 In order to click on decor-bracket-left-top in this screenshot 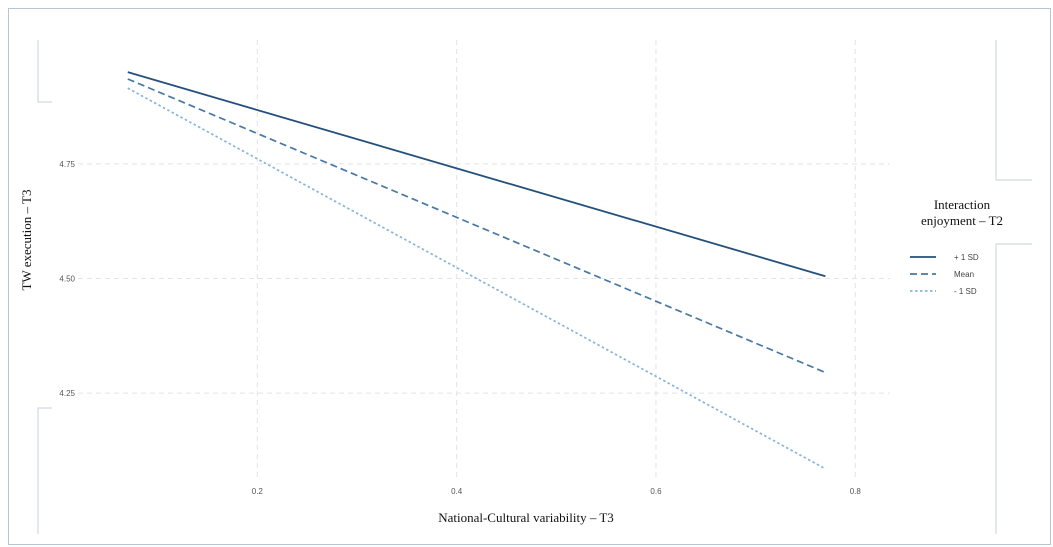, I will do `click(44, 71)`.